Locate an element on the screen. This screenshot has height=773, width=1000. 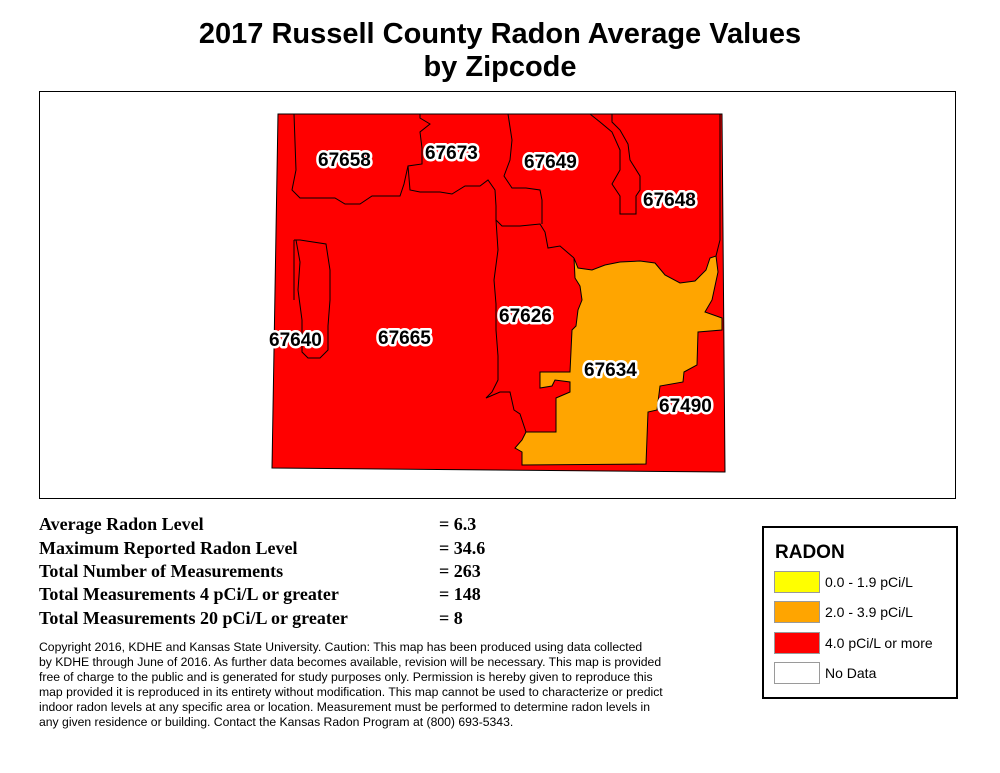
map-title-line2: by Zipcode is located at coordinates (500, 67).